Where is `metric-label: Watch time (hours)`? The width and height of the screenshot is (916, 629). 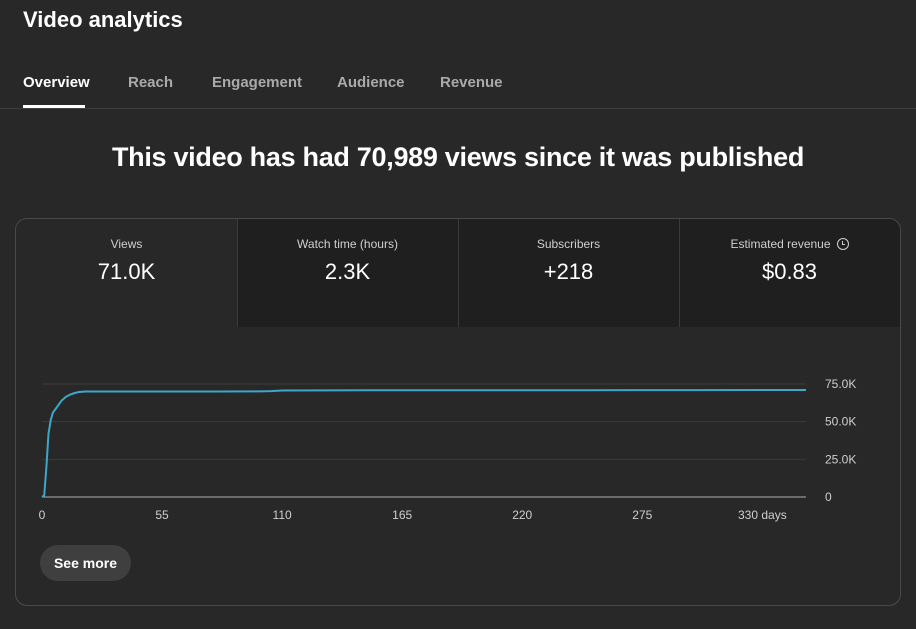
metric-label: Watch time (hours) is located at coordinates (347, 244).